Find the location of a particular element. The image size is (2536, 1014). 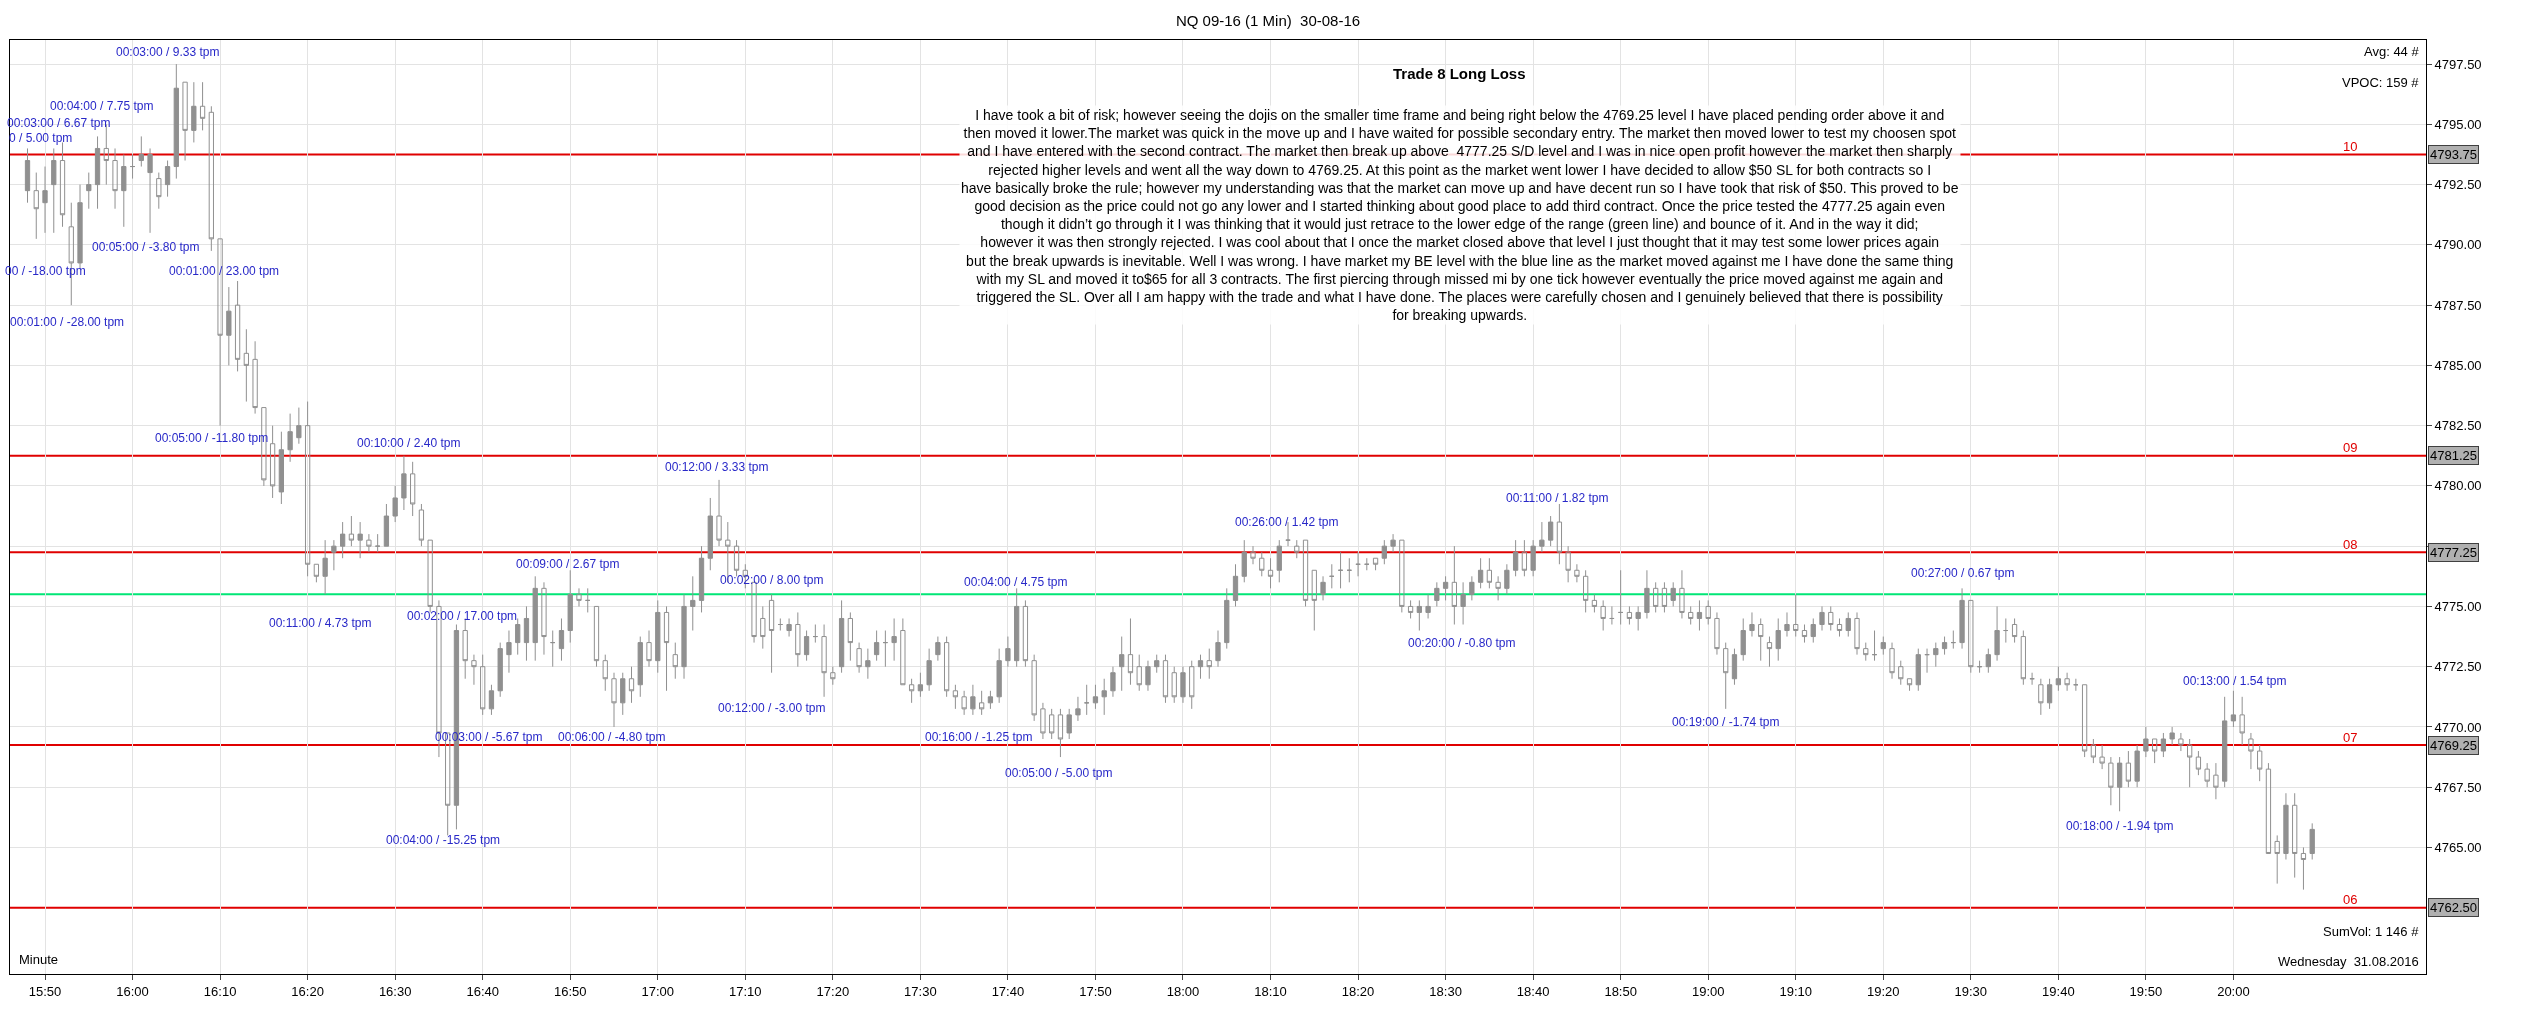

annotation: 00:16:00 / -1.25 tpm is located at coordinates (979, 737).